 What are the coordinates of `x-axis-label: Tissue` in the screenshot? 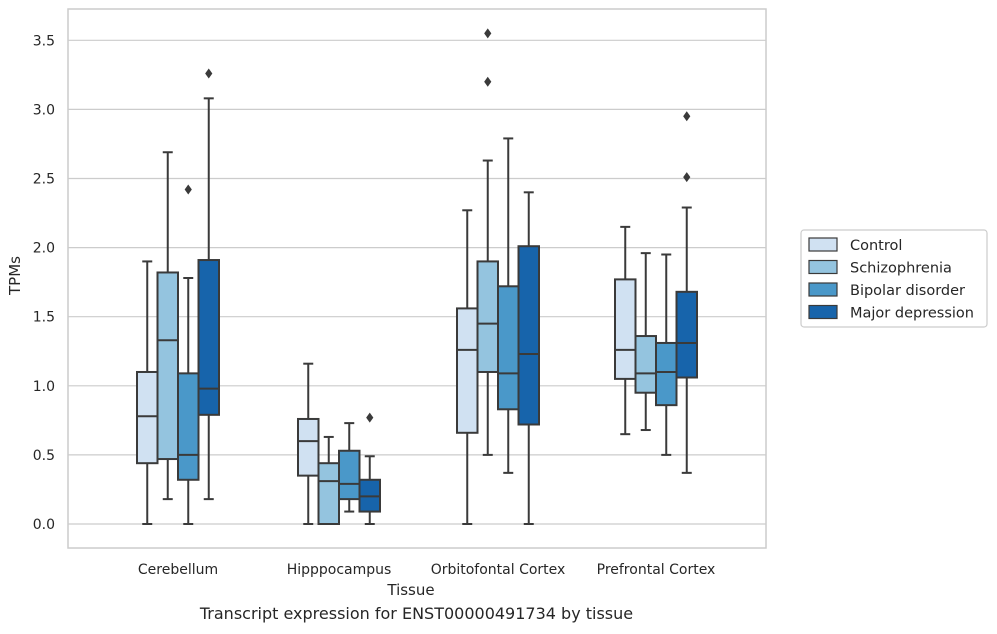 It's located at (410, 590).